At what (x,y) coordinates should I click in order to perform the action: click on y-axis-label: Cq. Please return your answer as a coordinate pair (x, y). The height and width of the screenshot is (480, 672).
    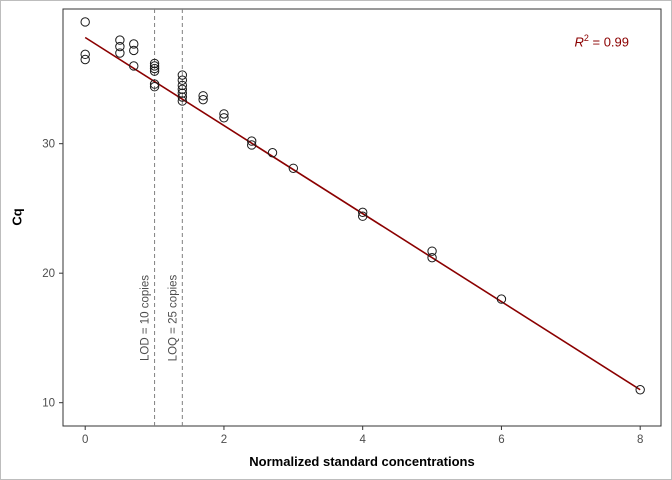
    Looking at the image, I should click on (17, 217).